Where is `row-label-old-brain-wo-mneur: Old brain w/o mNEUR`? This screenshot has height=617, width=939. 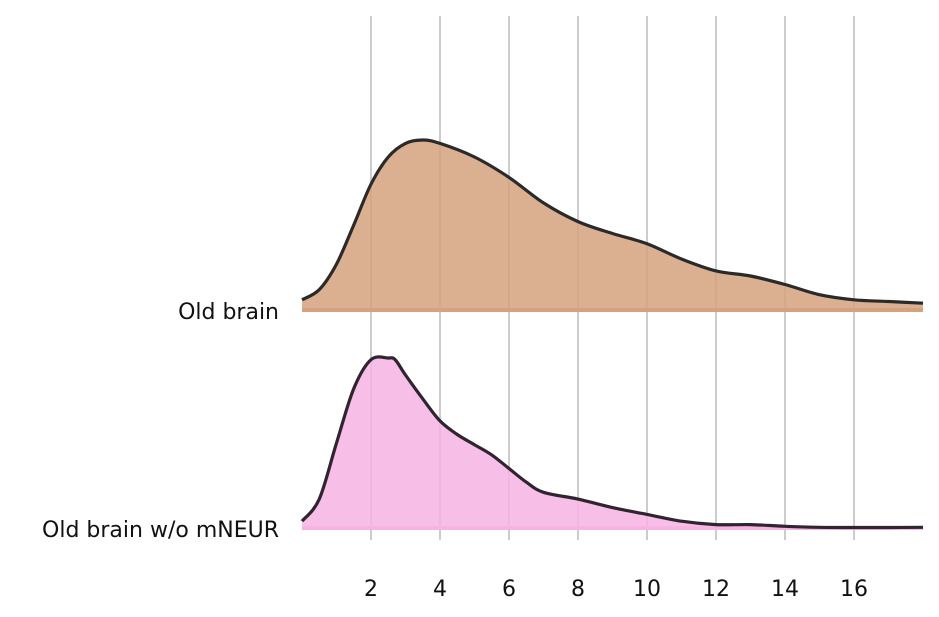
row-label-old-brain-wo-mneur: Old brain w/o mNEUR is located at coordinates (160, 530).